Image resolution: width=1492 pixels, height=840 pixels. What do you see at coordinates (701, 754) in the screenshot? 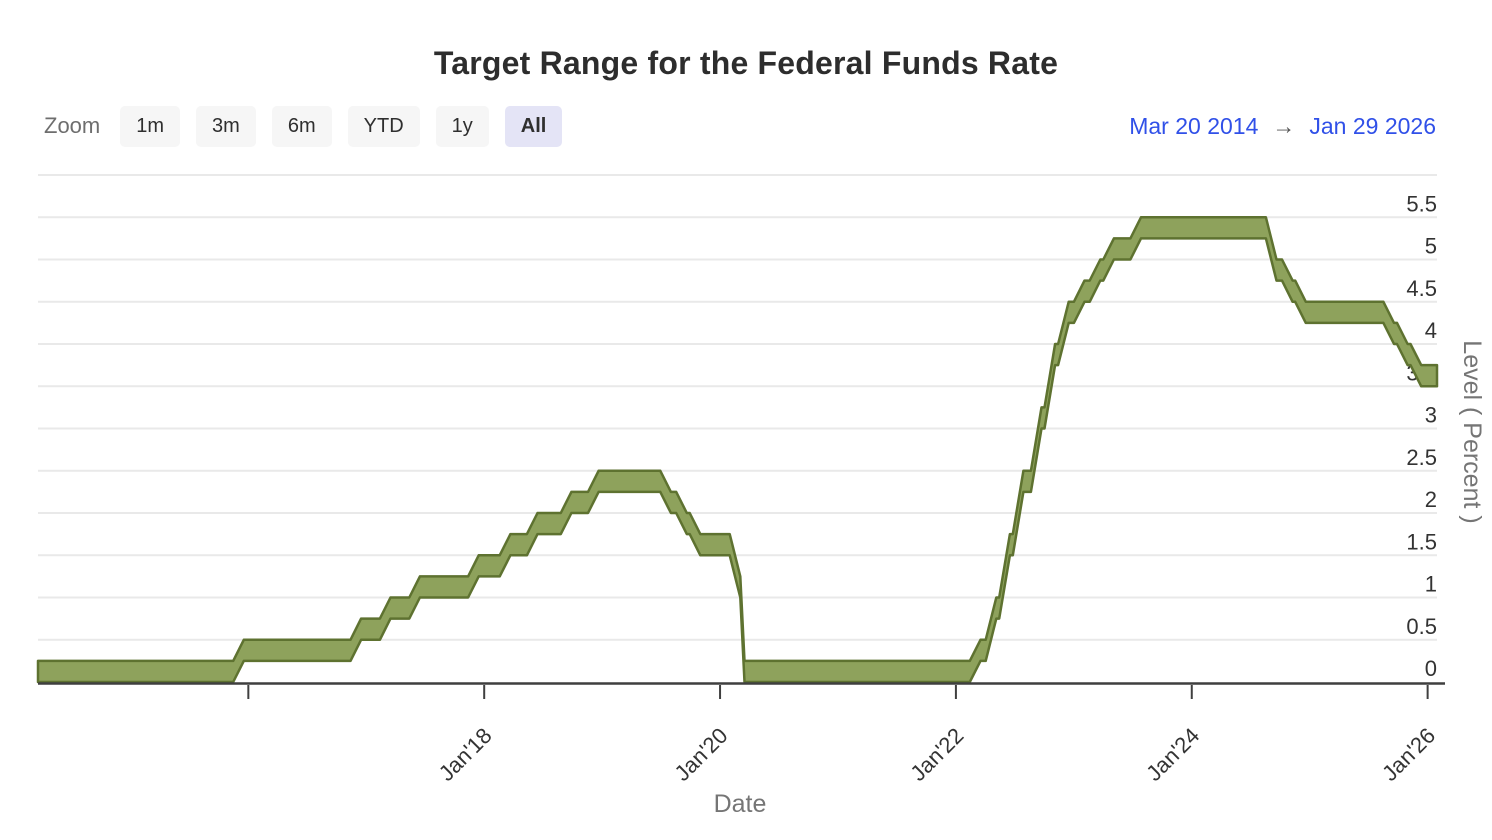
I see `x-axis-tick-label: Jan'20` at bounding box center [701, 754].